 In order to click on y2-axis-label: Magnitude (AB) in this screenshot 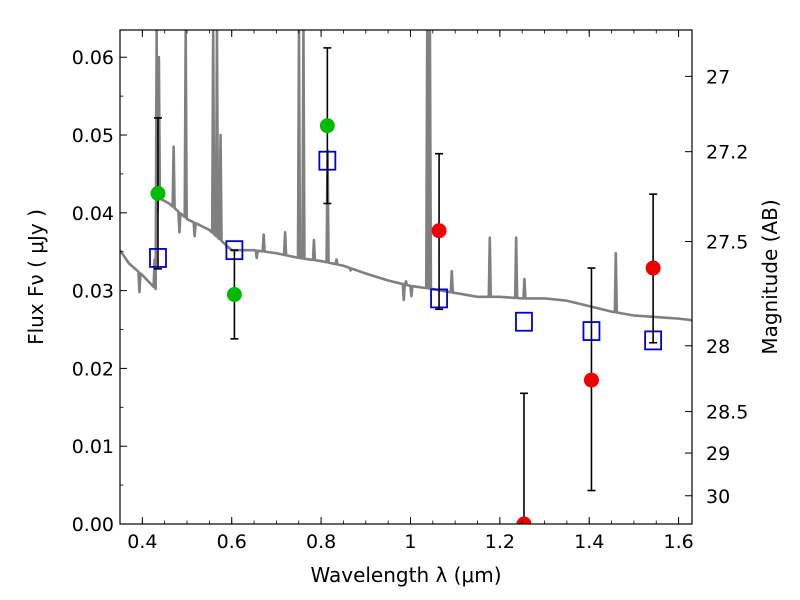, I will do `click(770, 276)`.